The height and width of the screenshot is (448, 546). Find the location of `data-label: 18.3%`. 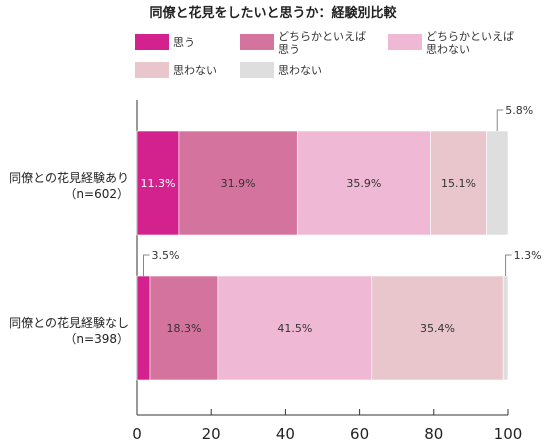

data-label: 18.3% is located at coordinates (183, 328).